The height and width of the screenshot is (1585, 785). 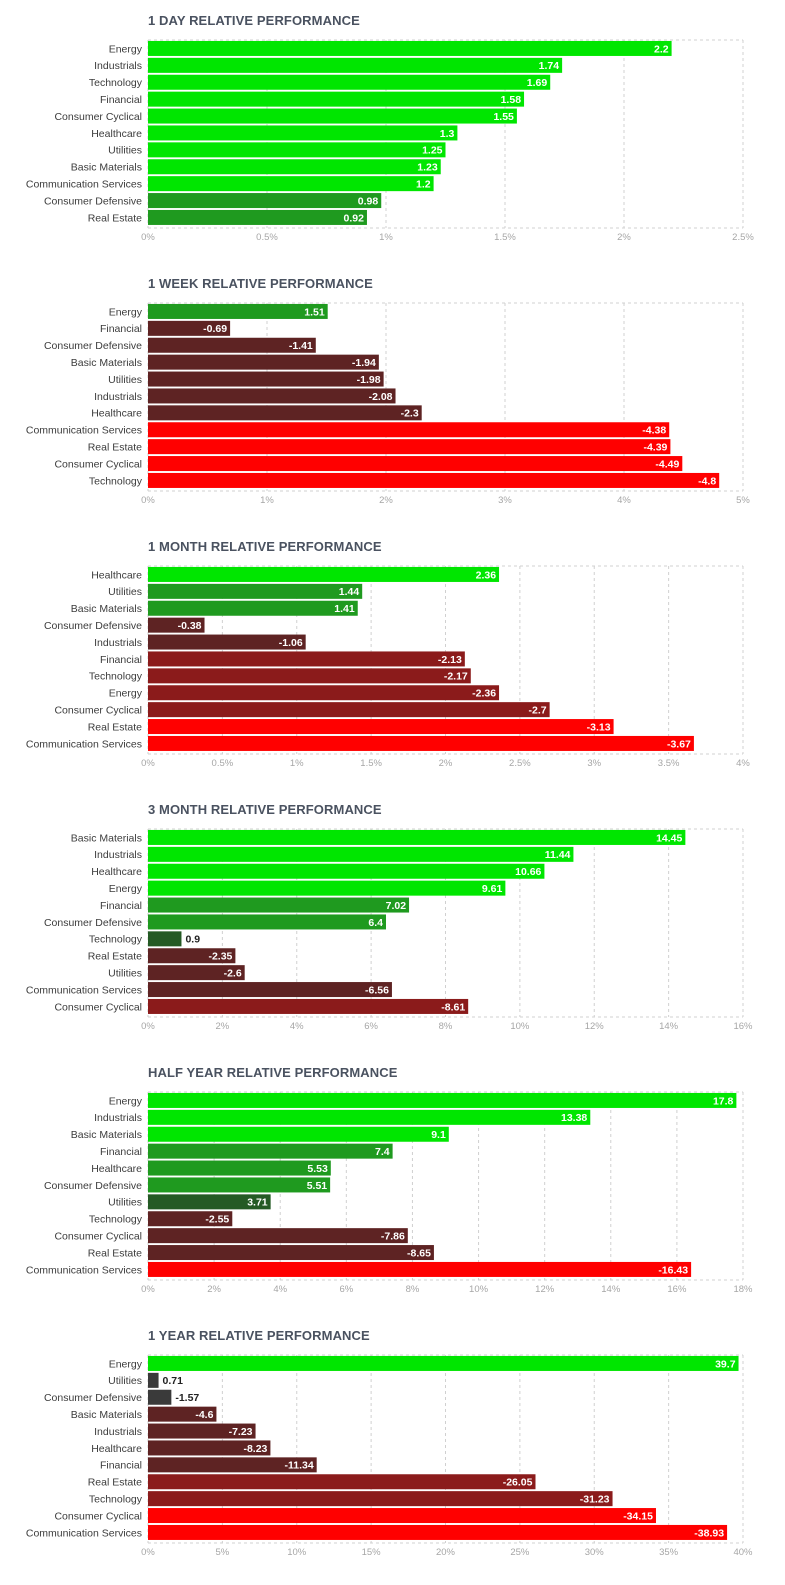 I want to click on category-label-consumer-defensive: Consumer Defensive, so click(x=93, y=201).